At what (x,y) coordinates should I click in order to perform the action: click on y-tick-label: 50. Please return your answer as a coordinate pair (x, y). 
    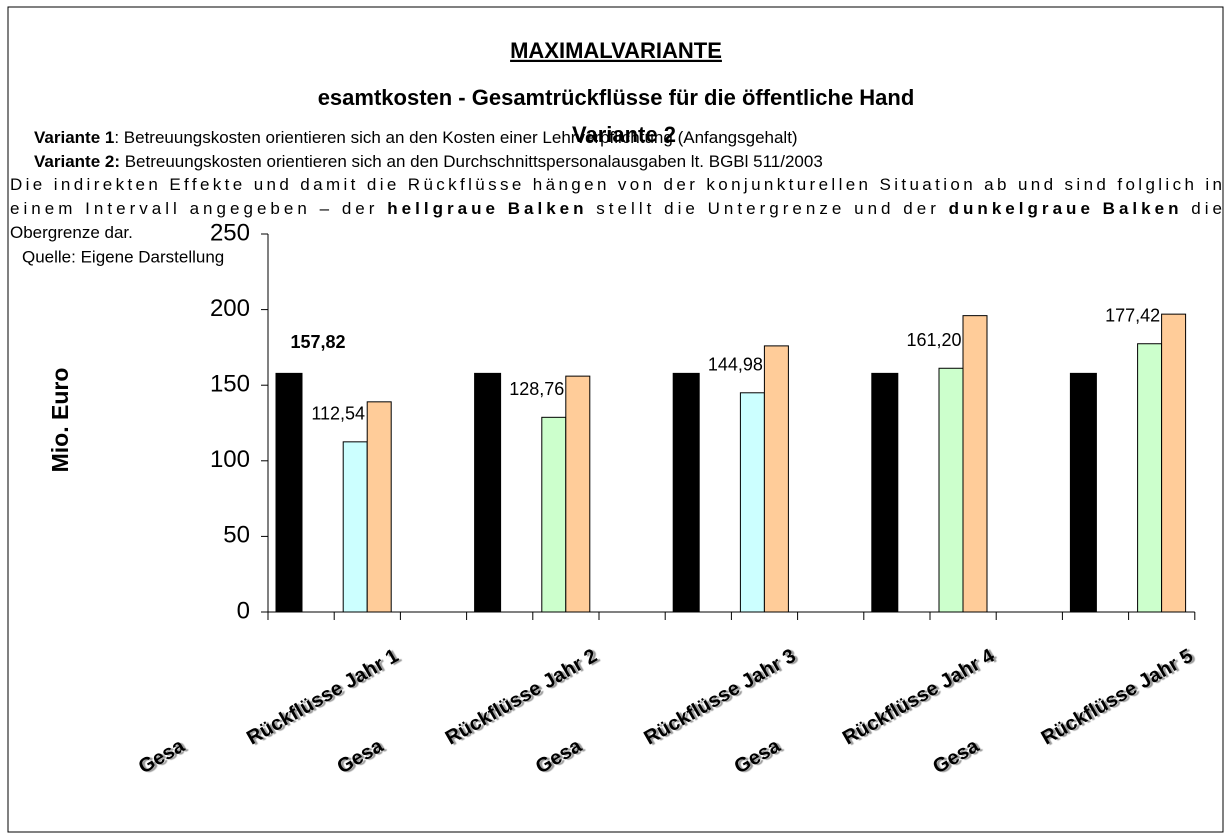
    Looking at the image, I should click on (236, 535).